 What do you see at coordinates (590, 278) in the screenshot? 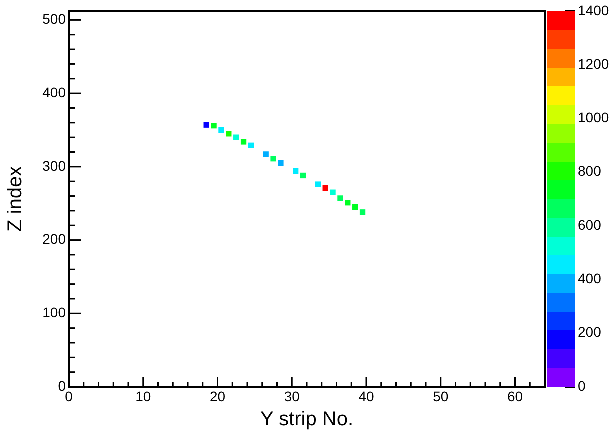
I see `color-bar-label: 400` at bounding box center [590, 278].